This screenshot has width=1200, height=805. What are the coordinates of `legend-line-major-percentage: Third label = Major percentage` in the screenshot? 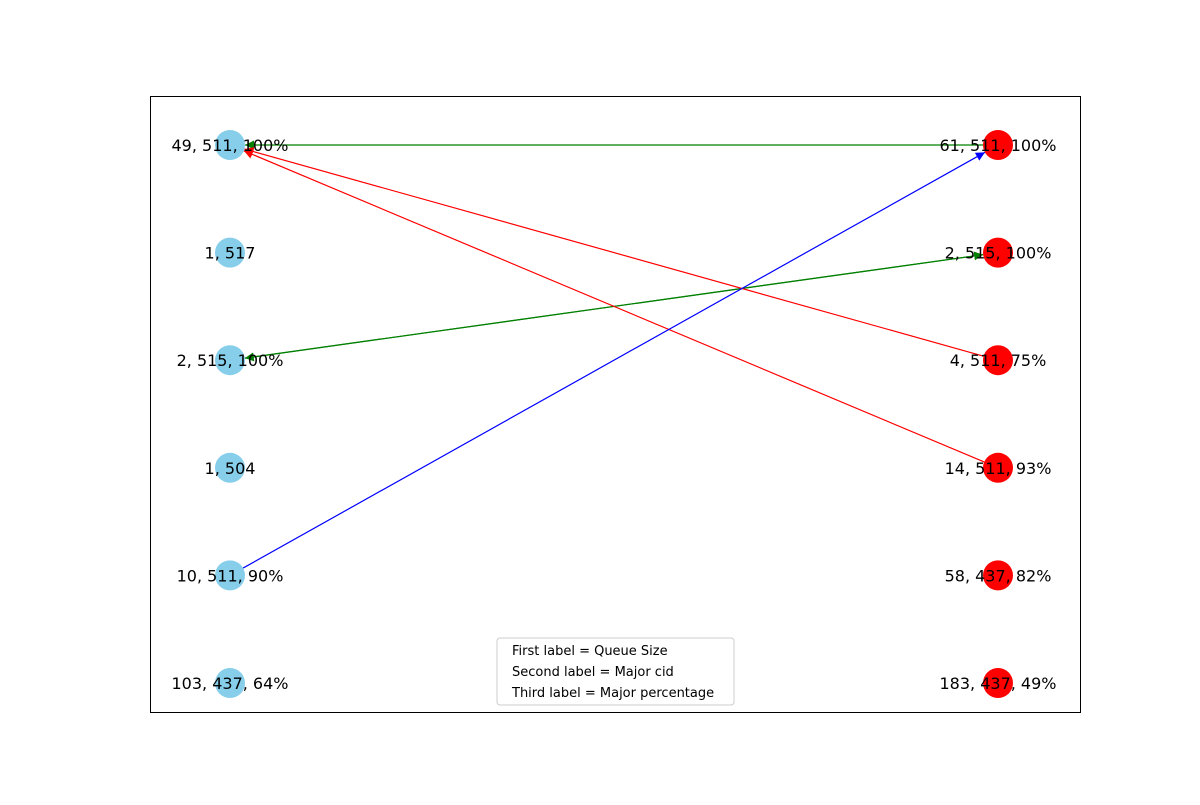 It's located at (612, 693).